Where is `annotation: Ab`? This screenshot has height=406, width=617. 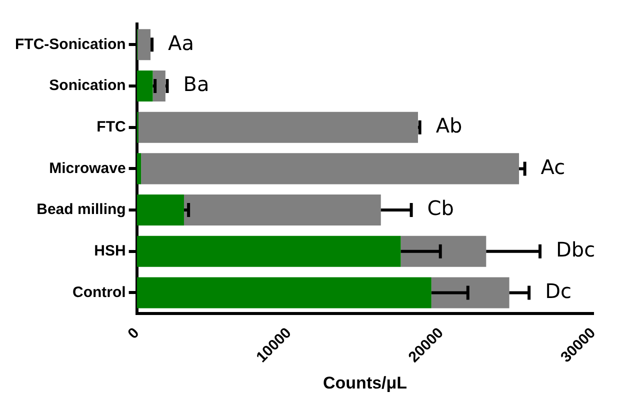 annotation: Ab is located at coordinates (449, 126).